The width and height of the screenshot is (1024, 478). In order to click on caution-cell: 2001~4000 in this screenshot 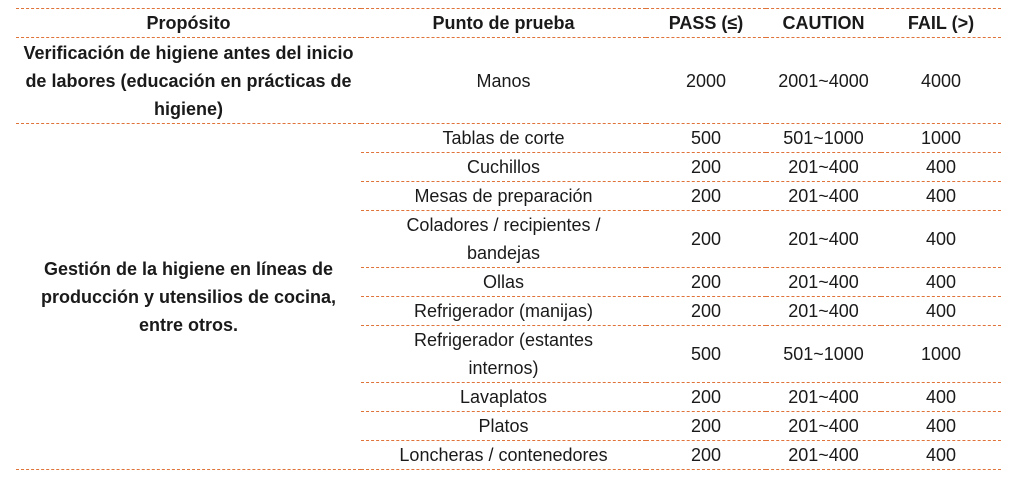, I will do `click(823, 80)`.